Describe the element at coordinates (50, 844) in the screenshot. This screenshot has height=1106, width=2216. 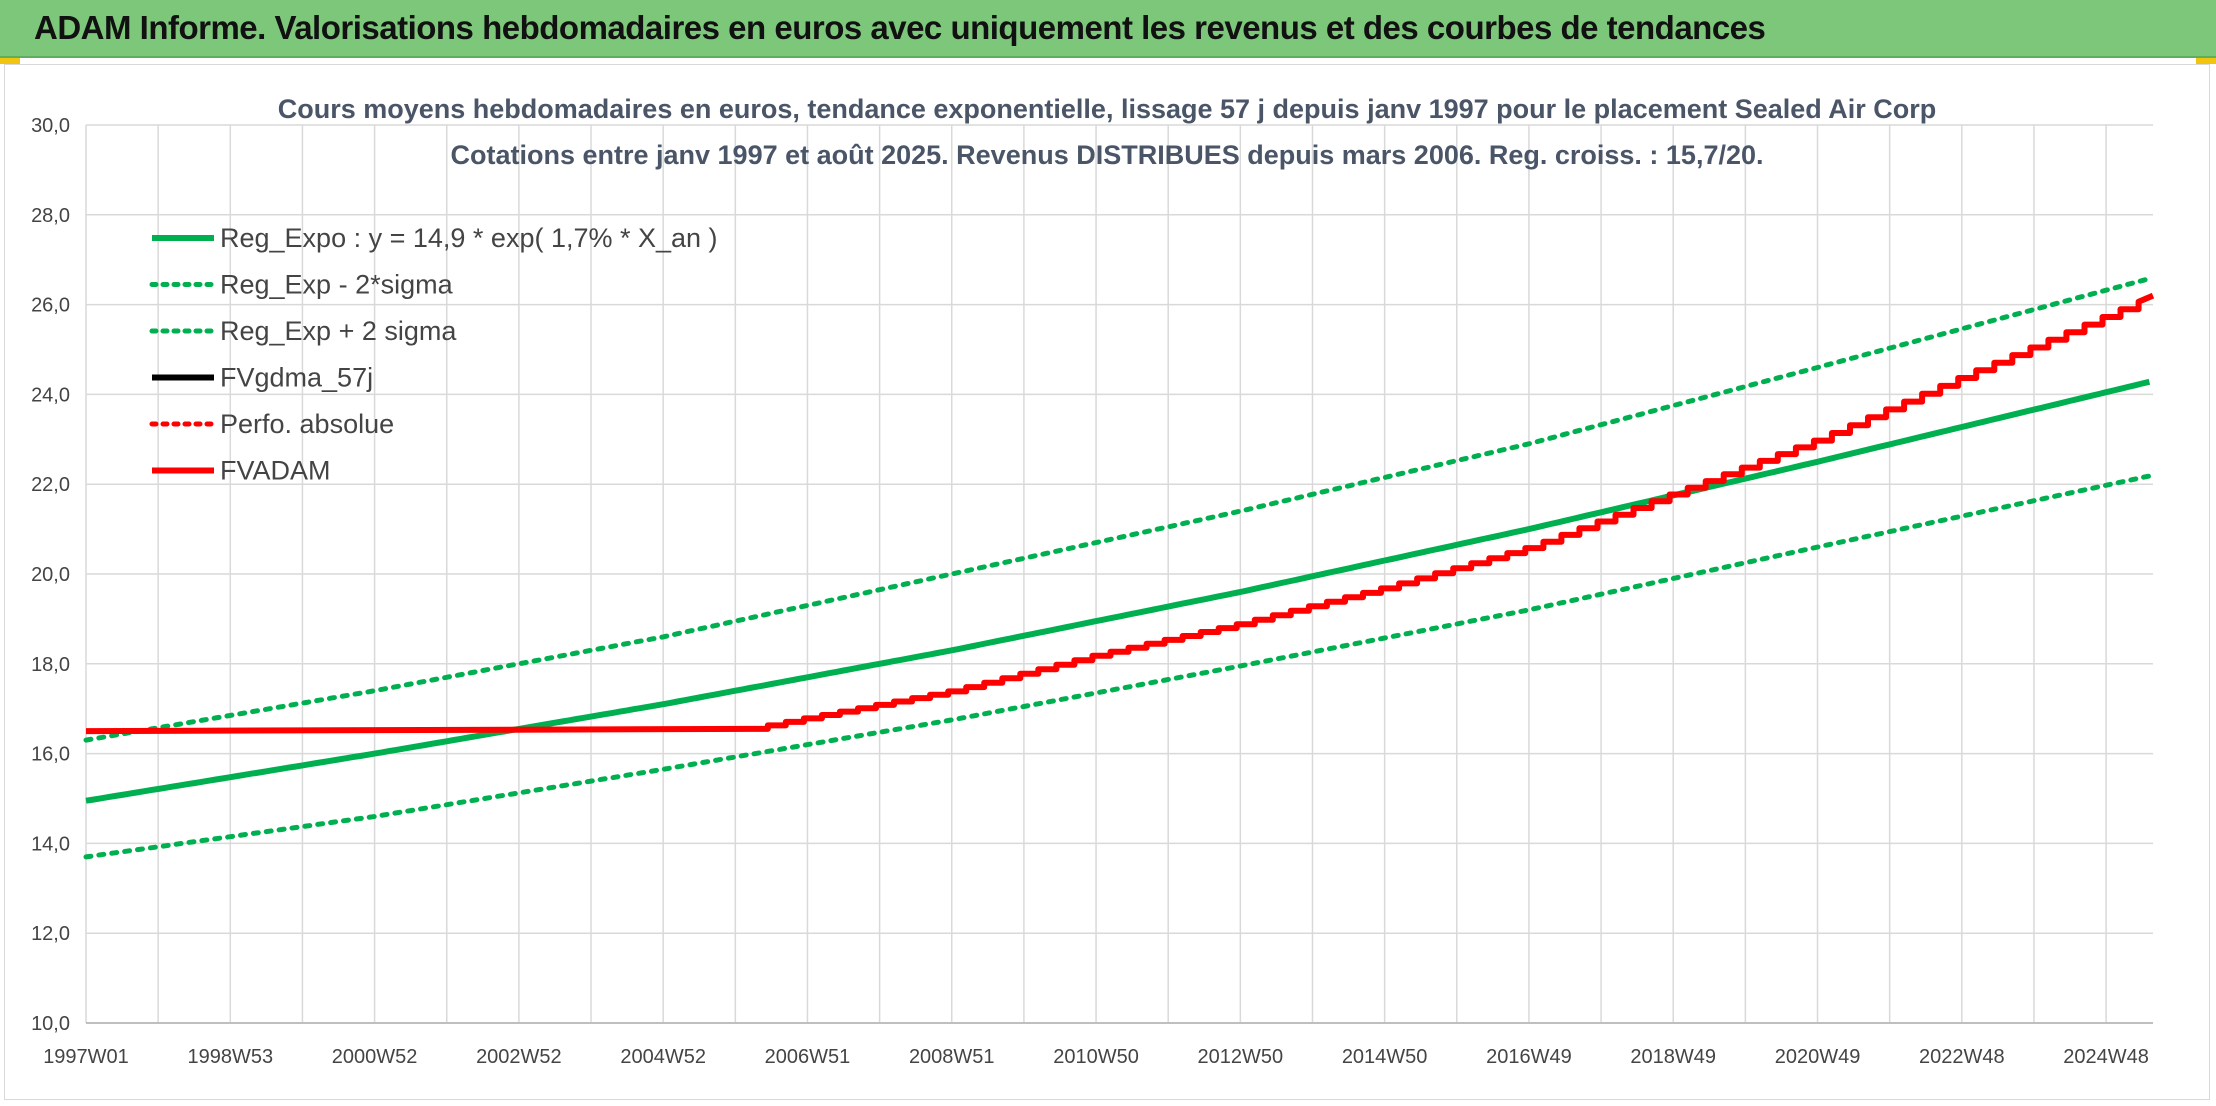
I see `y-tick-label: 14,0` at that location.